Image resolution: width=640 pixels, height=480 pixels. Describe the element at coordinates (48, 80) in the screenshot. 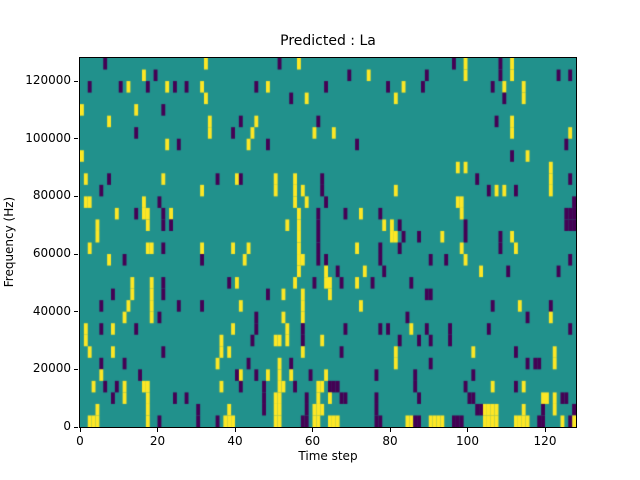

I see `y-tick-label: 120000` at that location.